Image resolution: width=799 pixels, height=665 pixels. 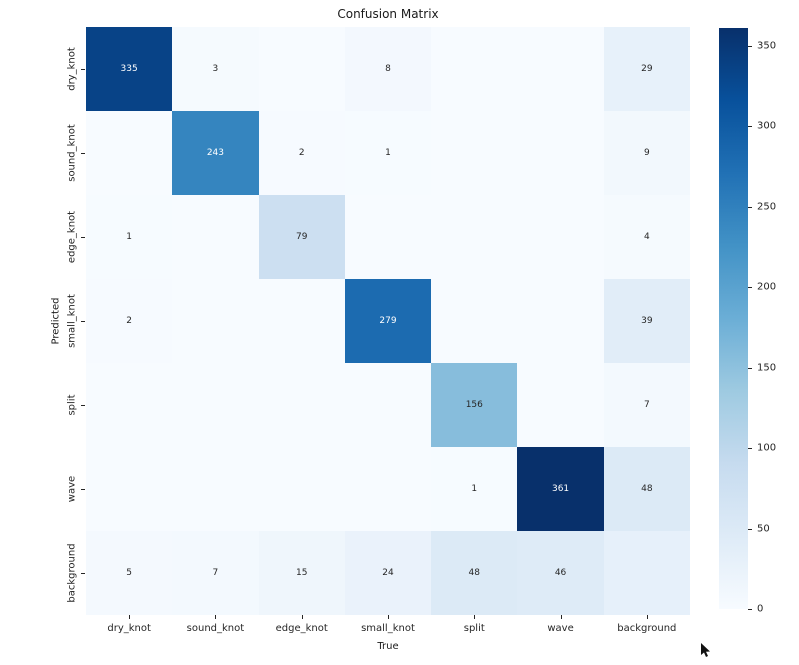 What do you see at coordinates (388, 69) in the screenshot?
I see `heatmap-cell-dry_knot-small_knot: 8` at bounding box center [388, 69].